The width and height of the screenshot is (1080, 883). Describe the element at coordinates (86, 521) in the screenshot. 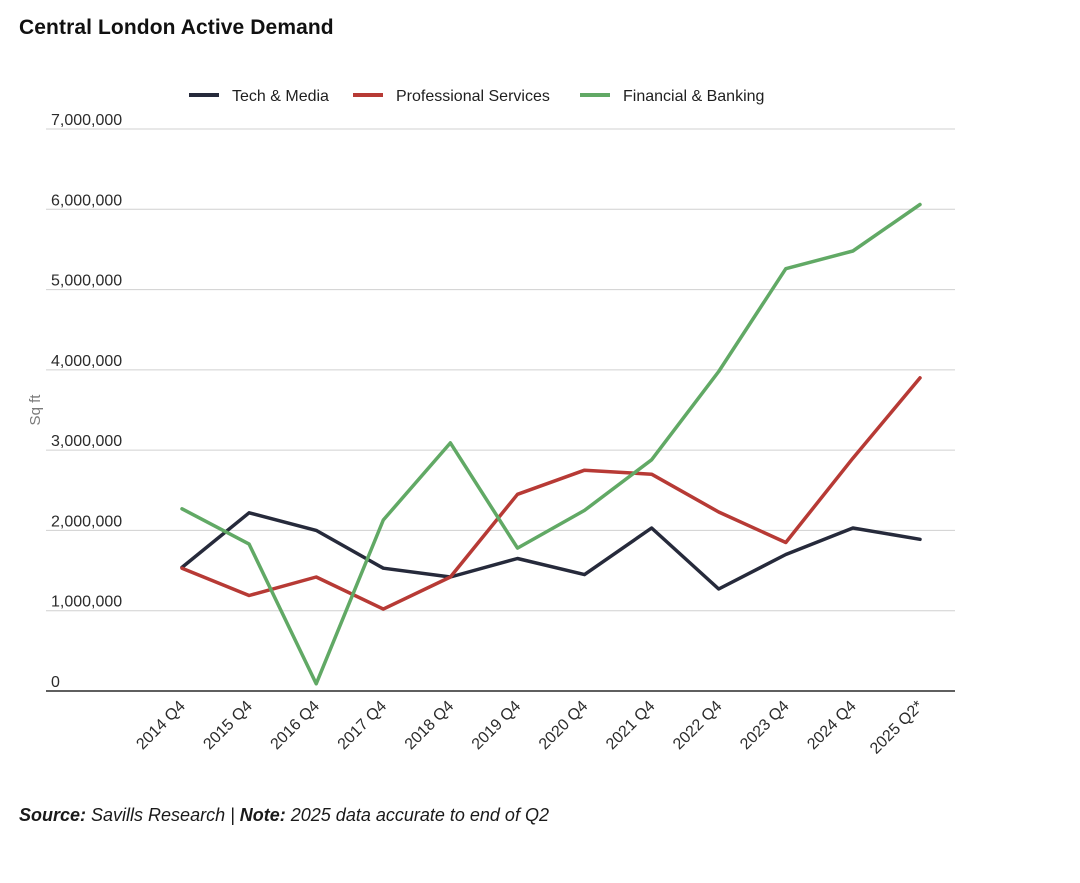

I see `y-tick-label: 2,000,000` at that location.